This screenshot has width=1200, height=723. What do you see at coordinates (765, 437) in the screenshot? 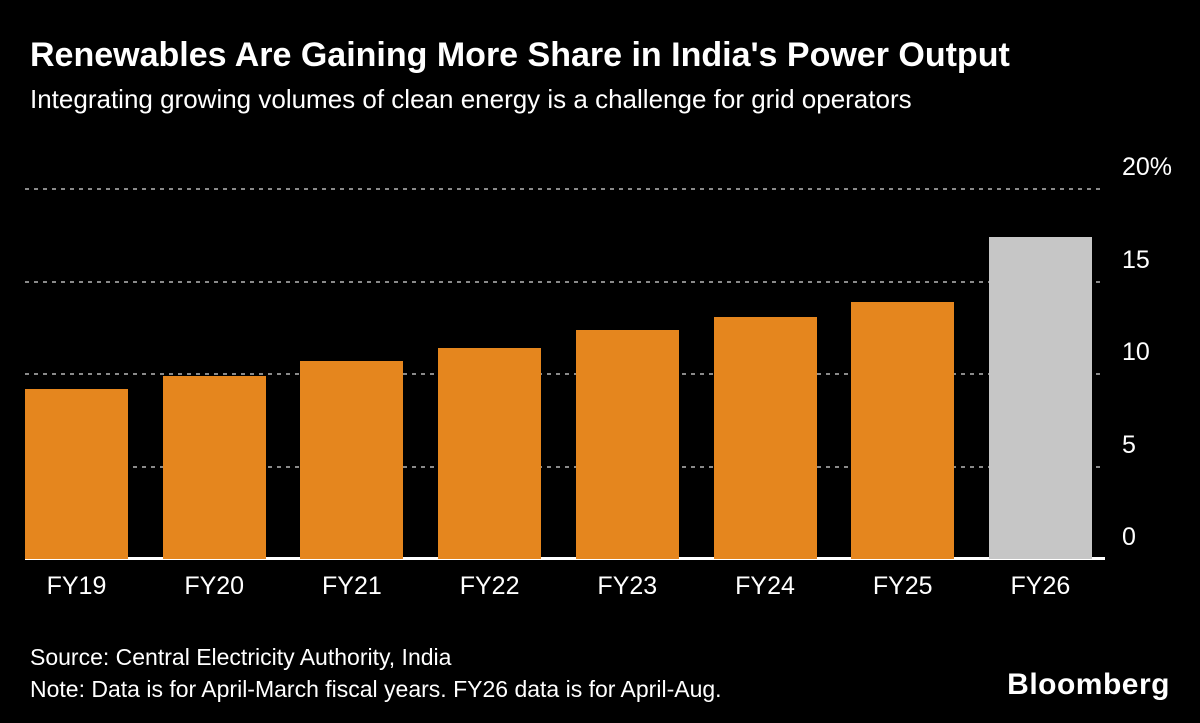
I see `bar-fy24` at bounding box center [765, 437].